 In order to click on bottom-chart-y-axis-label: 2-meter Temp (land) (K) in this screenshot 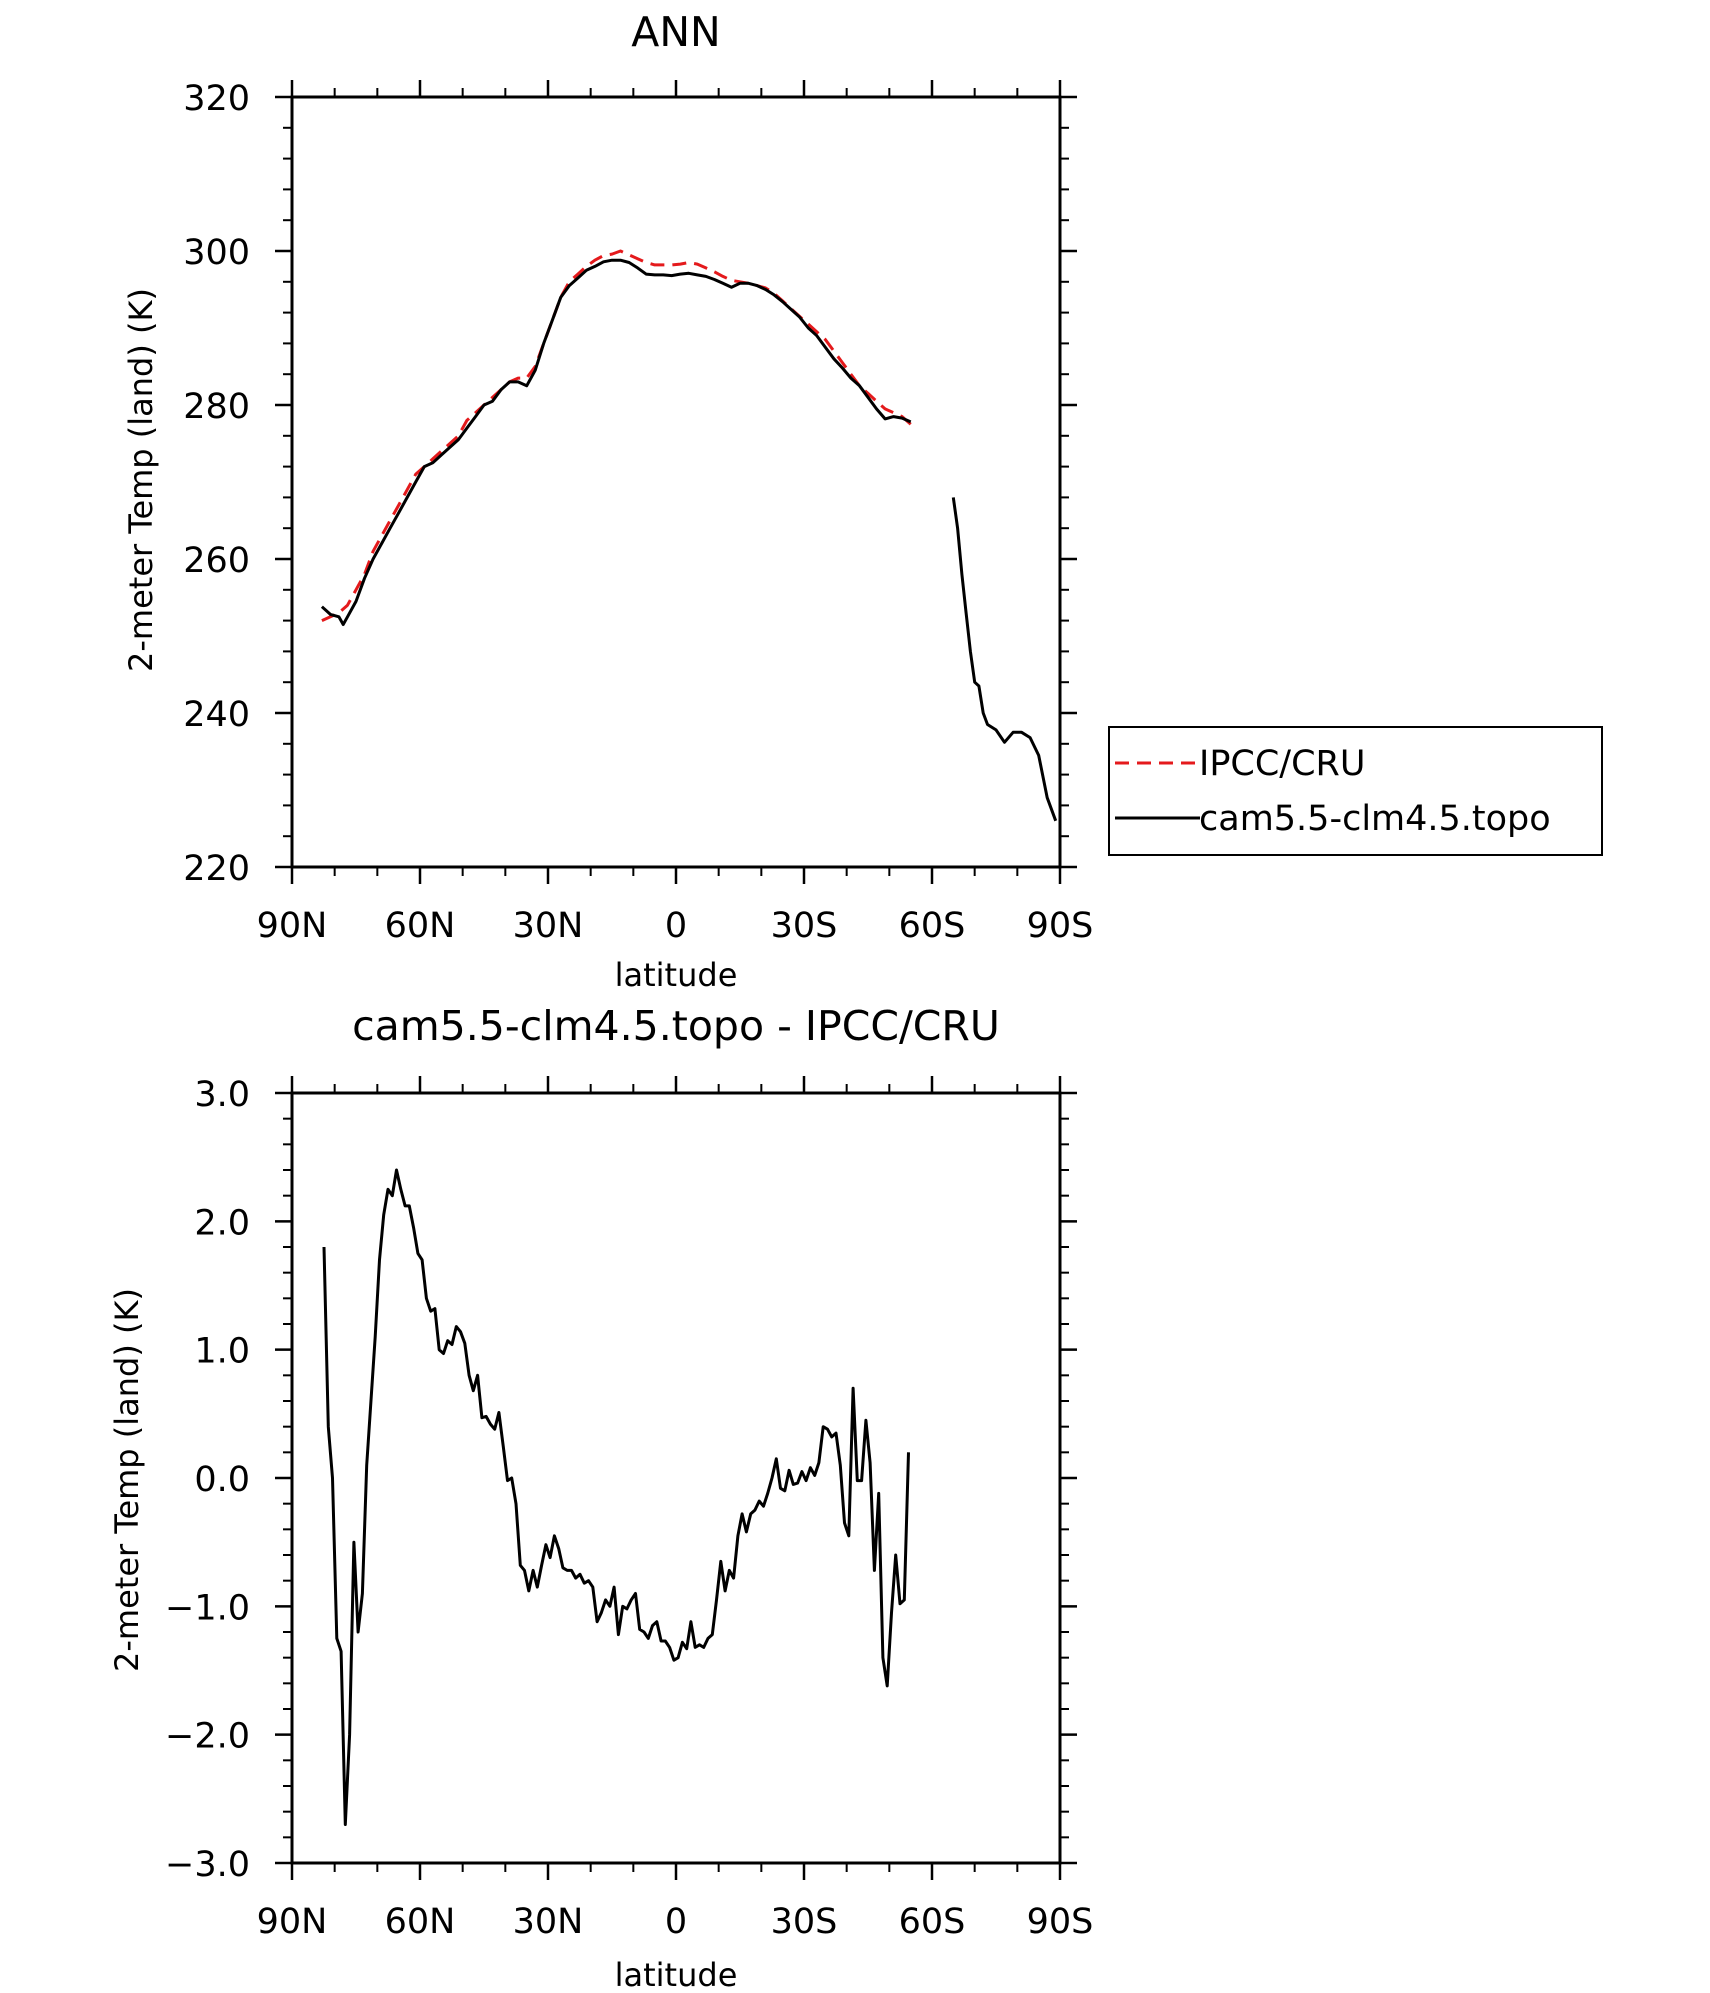, I will do `click(127, 1480)`.